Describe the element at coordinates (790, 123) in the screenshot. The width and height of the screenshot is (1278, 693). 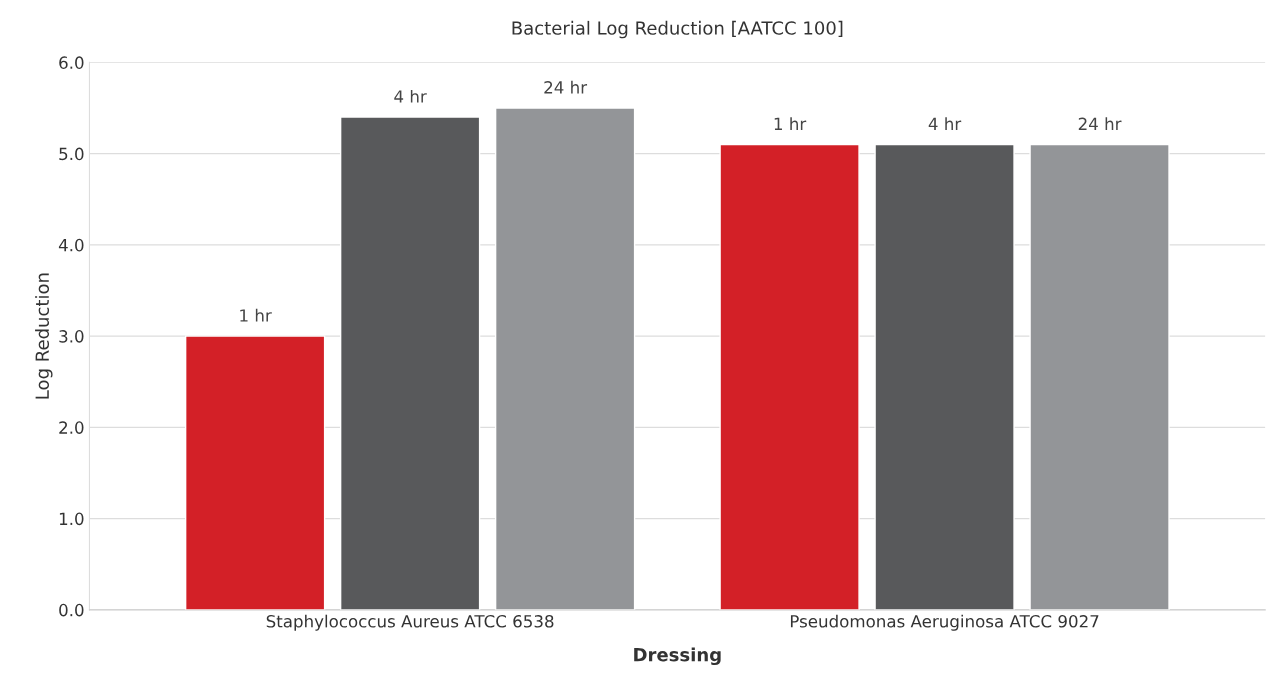
I see `series-label: 1 hr` at that location.